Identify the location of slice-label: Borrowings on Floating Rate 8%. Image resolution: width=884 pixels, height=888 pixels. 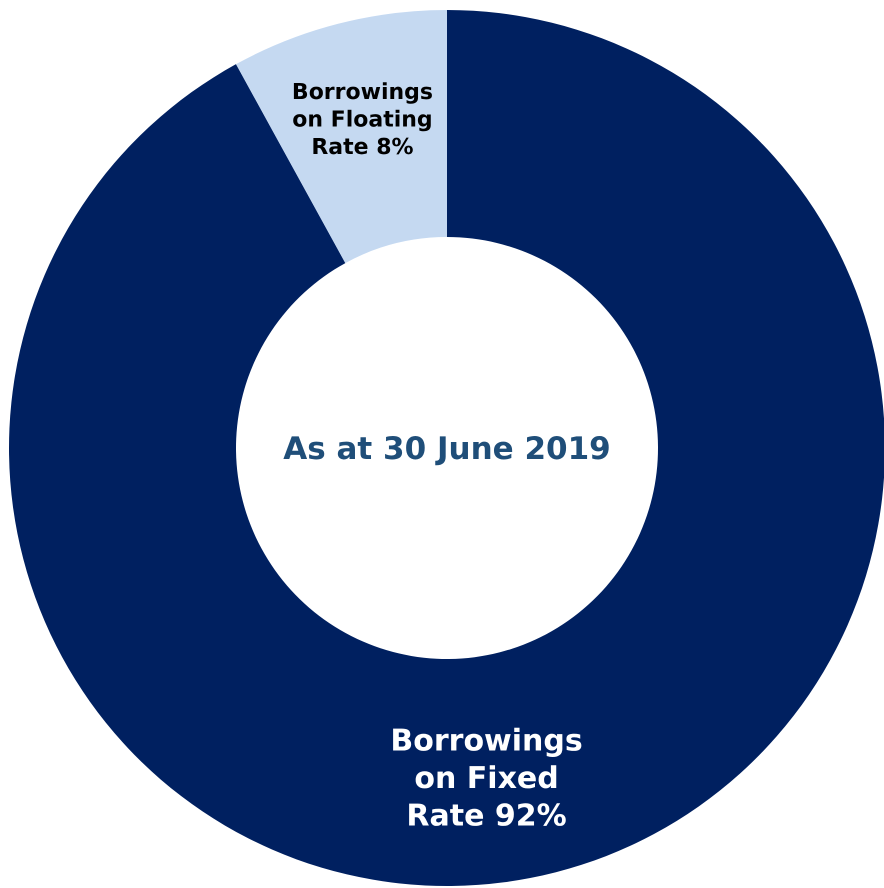
(362, 120).